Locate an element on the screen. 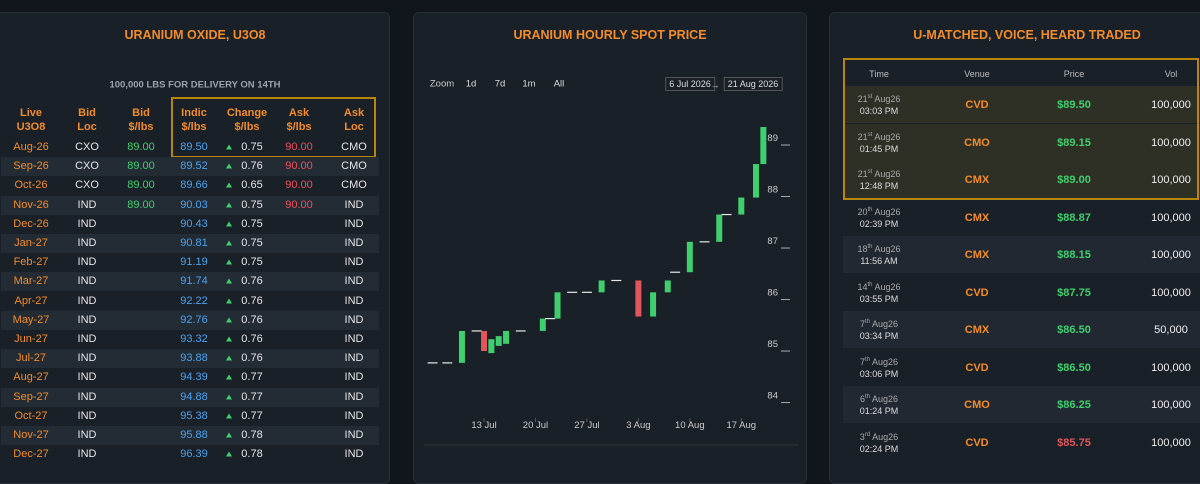 This screenshot has height=484, width=1200. table-cell: Oct-26 is located at coordinates (31, 185).